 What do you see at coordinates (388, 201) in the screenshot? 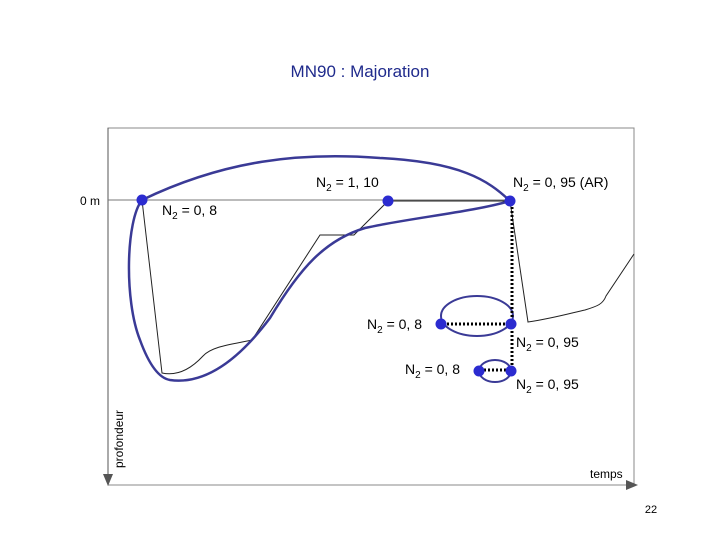
I see `point-mid-surface` at bounding box center [388, 201].